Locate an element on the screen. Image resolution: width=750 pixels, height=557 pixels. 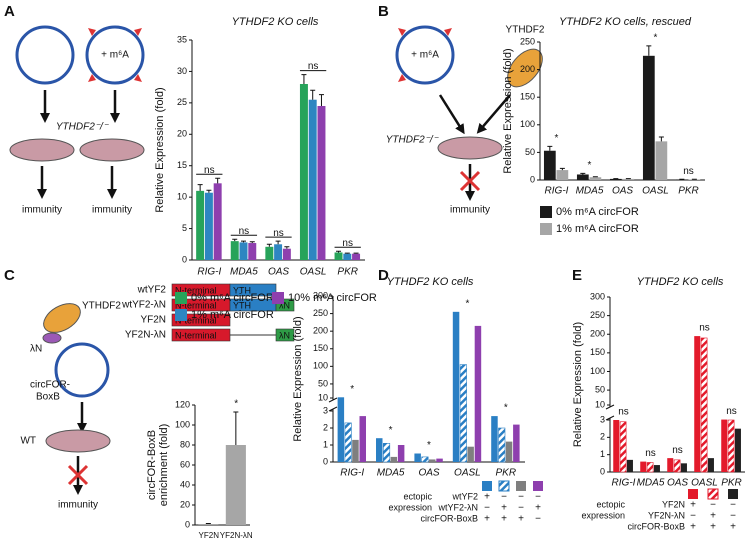
x-tick-label: OASL is located at coordinates (704, 483).